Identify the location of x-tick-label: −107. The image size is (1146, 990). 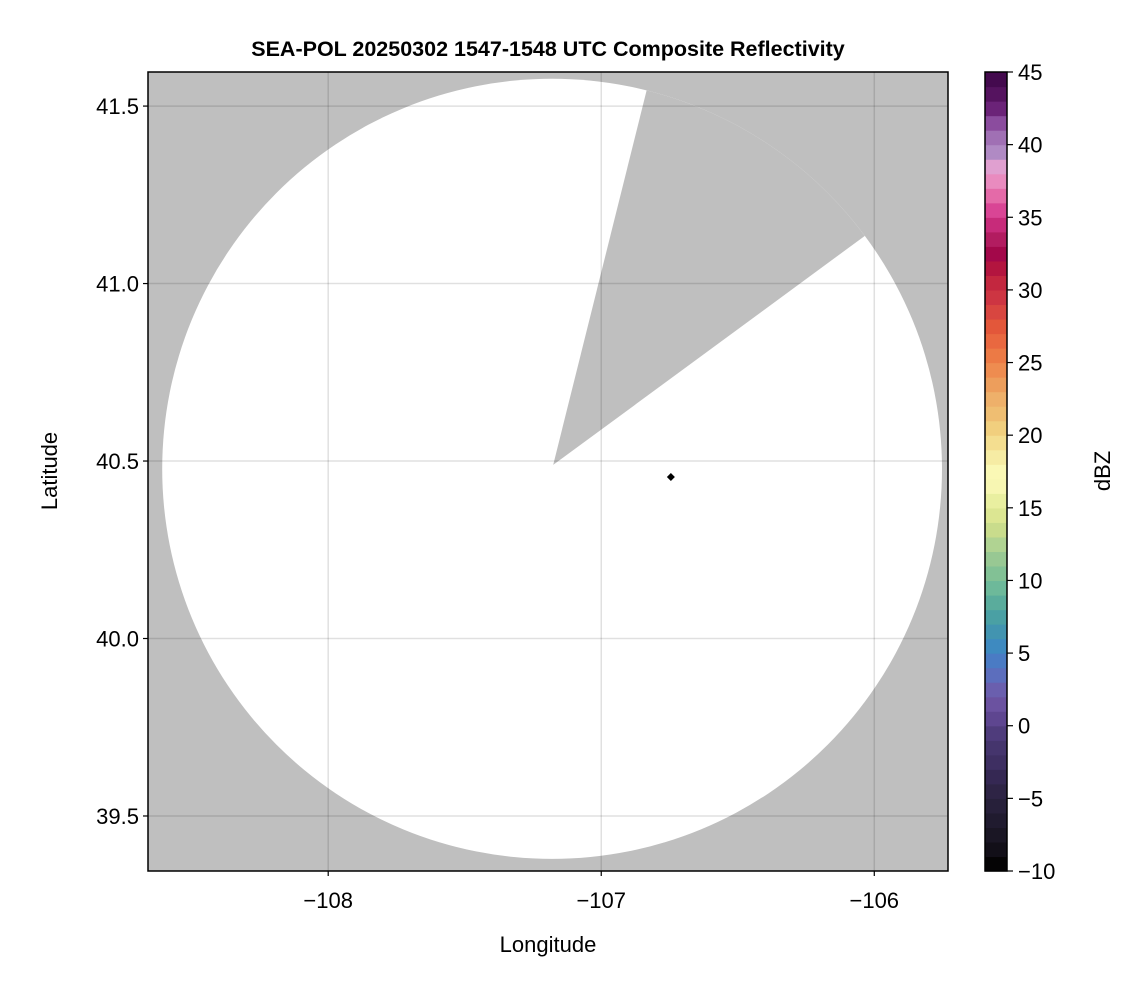
(601, 900).